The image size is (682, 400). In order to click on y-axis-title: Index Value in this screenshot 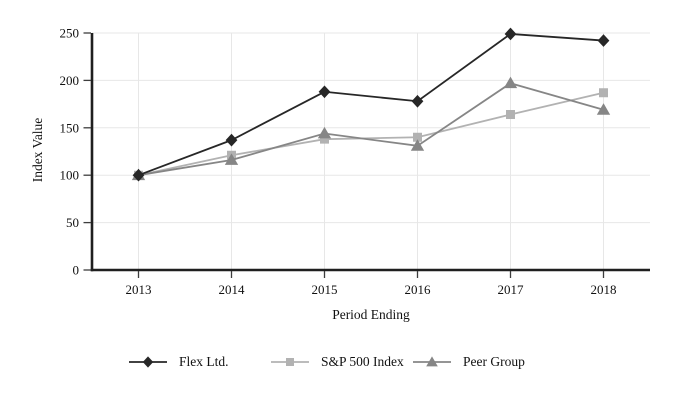, I will do `click(37, 150)`.